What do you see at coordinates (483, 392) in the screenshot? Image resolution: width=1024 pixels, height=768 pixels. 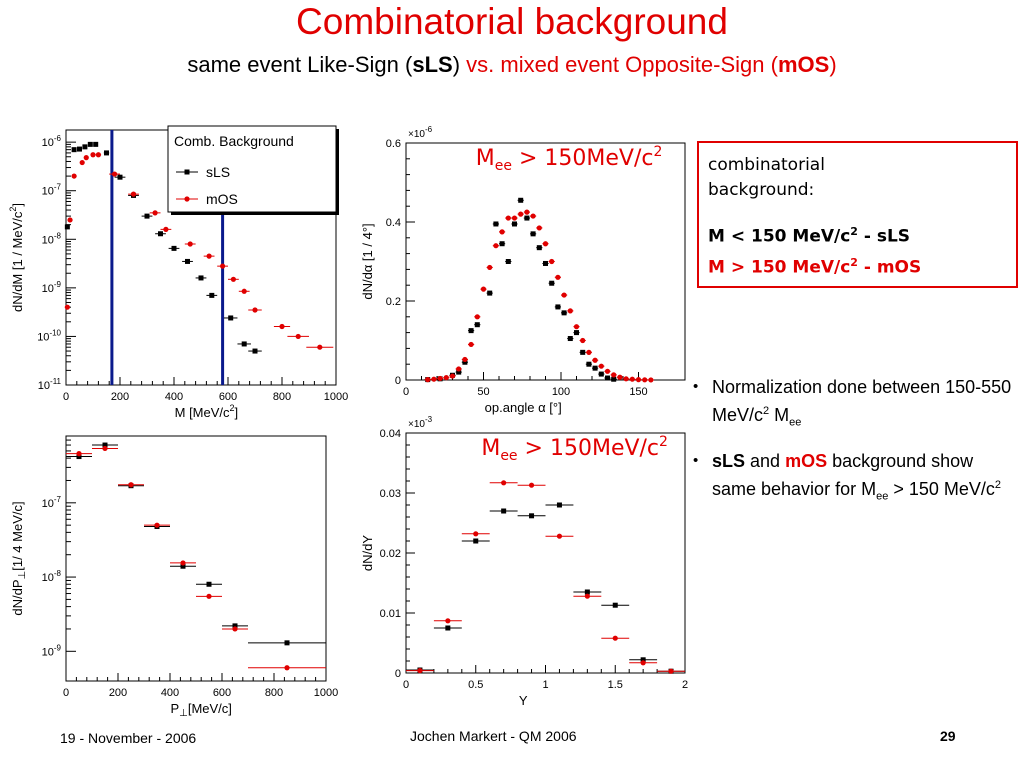 I see `x-tick-label: 50` at bounding box center [483, 392].